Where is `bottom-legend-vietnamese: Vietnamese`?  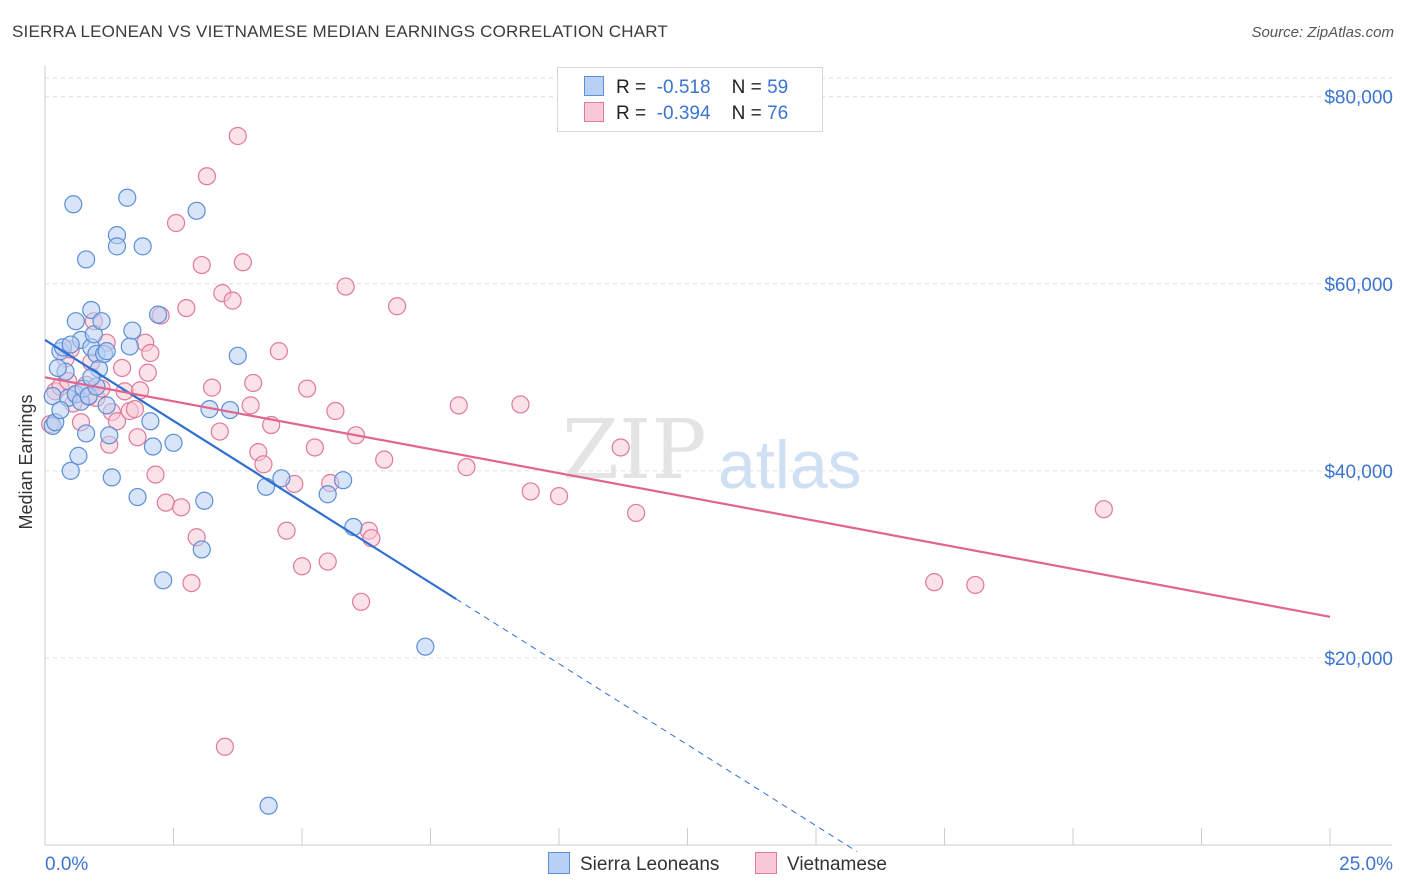 bottom-legend-vietnamese: Vietnamese is located at coordinates (821, 864).